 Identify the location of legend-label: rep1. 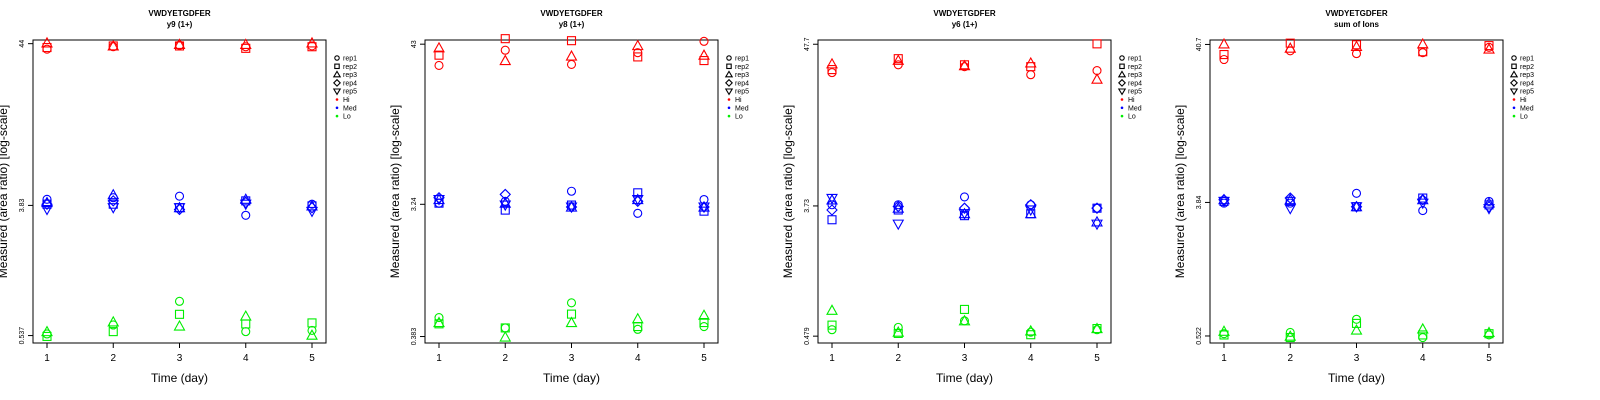
(1527, 59).